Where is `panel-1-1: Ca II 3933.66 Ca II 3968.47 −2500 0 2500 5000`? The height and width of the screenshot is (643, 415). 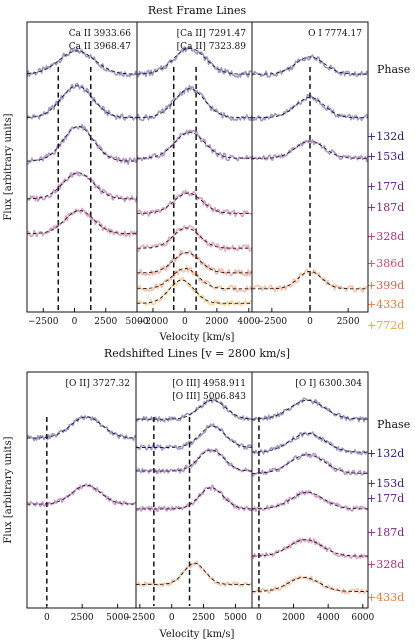
panel-1-1: Ca II 3933.66 Ca II 3968.47 −2500 0 2500 5000 is located at coordinates (87, 174).